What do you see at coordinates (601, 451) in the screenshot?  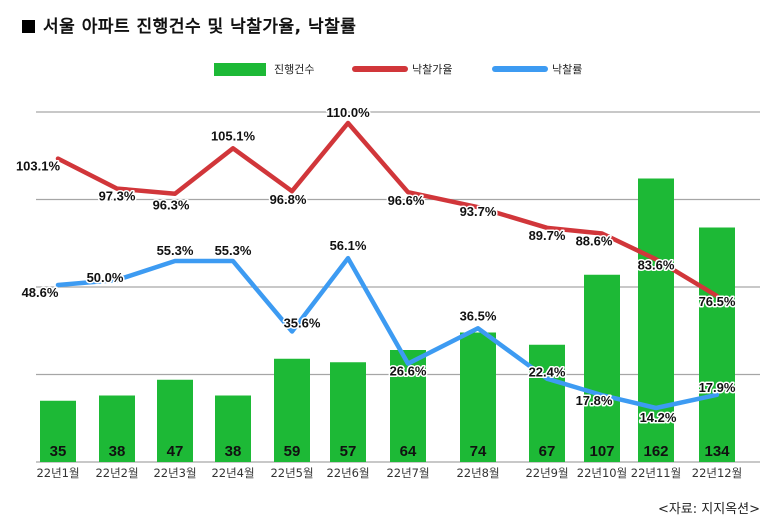 I see `bar-label: 107` at bounding box center [601, 451].